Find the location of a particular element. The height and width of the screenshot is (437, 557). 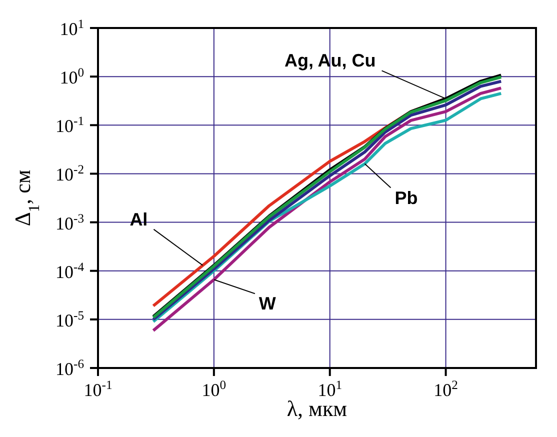

y-tick-label: 10$^{0}$ is located at coordinates (72, 77).